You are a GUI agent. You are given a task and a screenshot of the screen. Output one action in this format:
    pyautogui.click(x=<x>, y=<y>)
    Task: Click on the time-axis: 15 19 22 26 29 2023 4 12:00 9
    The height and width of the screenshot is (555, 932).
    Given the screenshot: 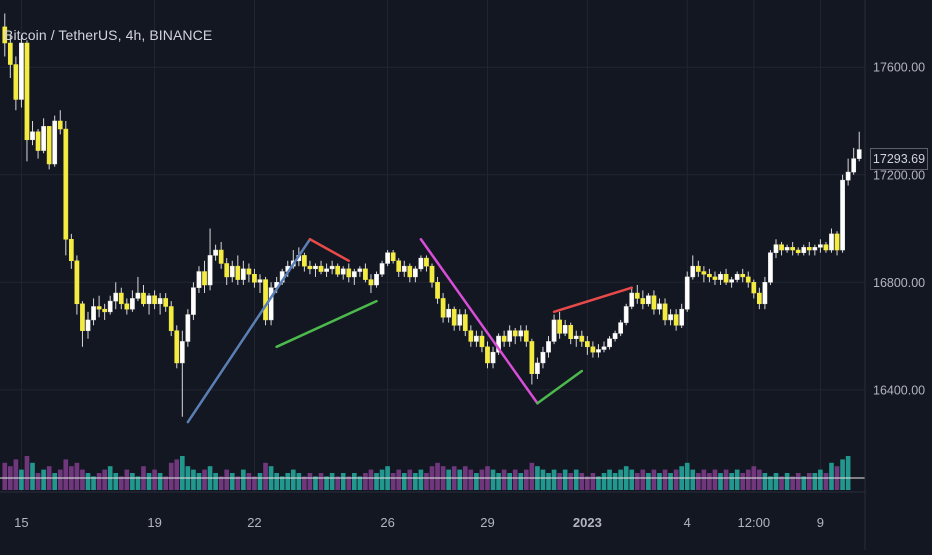 What is the action you would take?
    pyautogui.click(x=419, y=522)
    